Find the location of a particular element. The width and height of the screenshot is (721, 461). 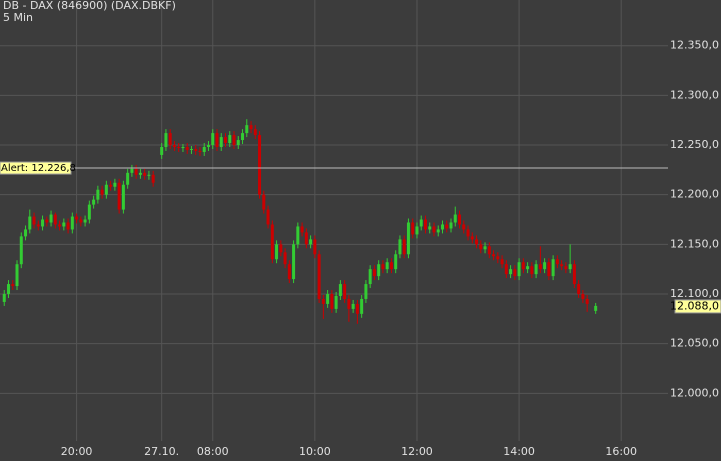

y-tick-label: 12.200,0 is located at coordinates (694, 194).